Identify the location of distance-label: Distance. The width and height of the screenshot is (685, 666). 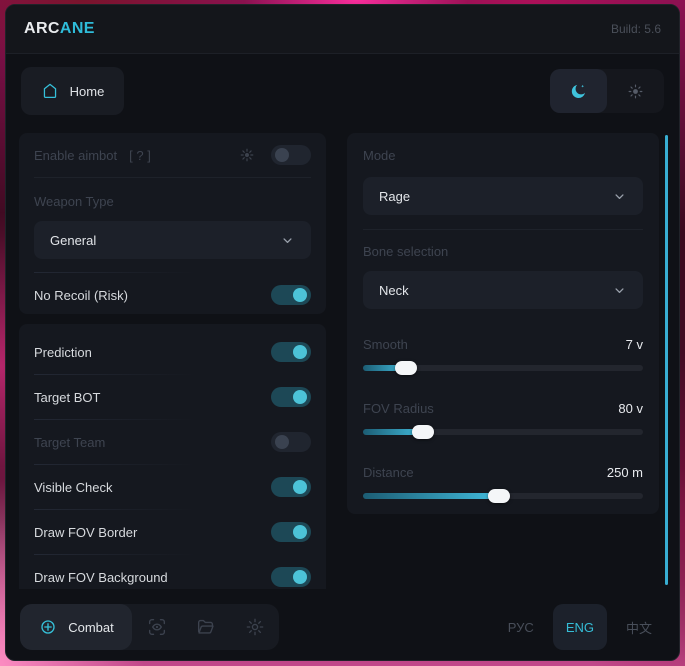
(388, 472).